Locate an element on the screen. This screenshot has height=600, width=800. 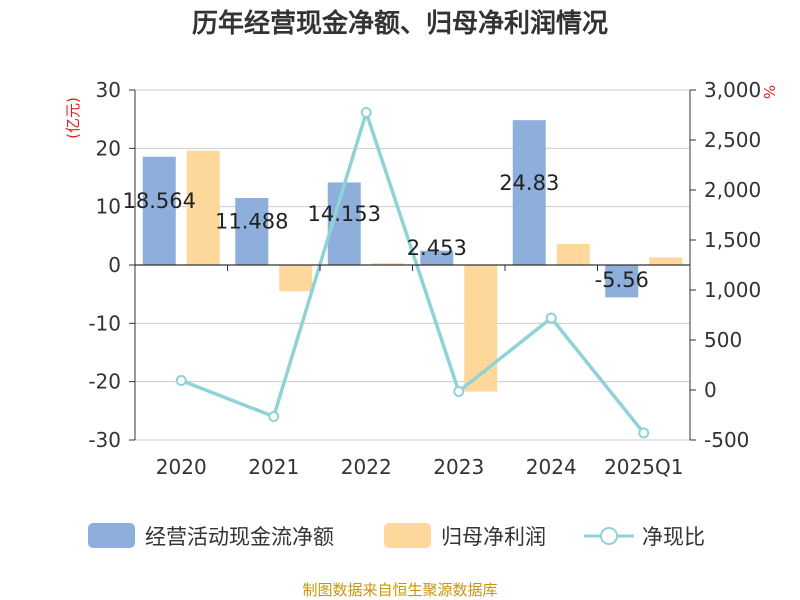
x-tick-label: 2024 is located at coordinates (551, 467).